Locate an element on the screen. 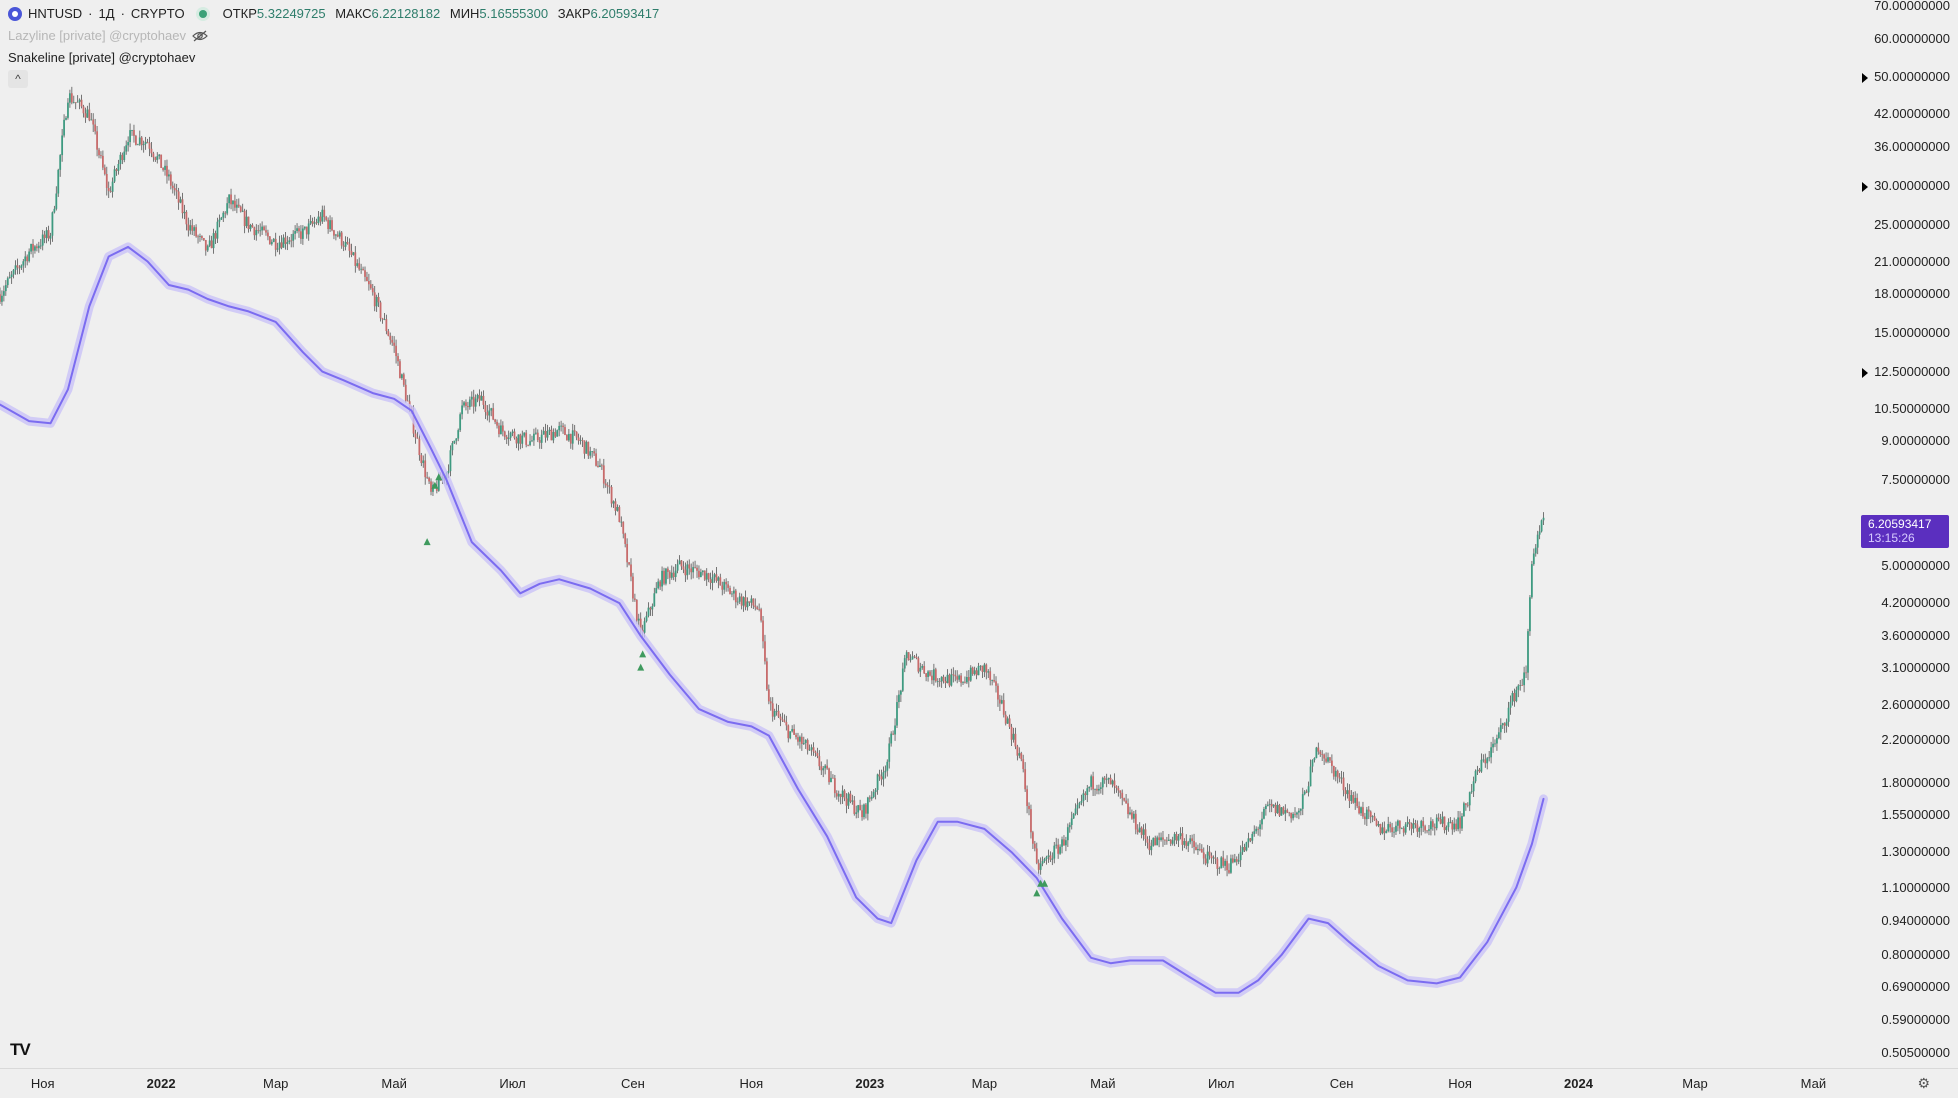 Image resolution: width=1958 pixels, height=1098 pixels. indicator-name: Lazyline [private] @cryptohaev is located at coordinates (97, 35).